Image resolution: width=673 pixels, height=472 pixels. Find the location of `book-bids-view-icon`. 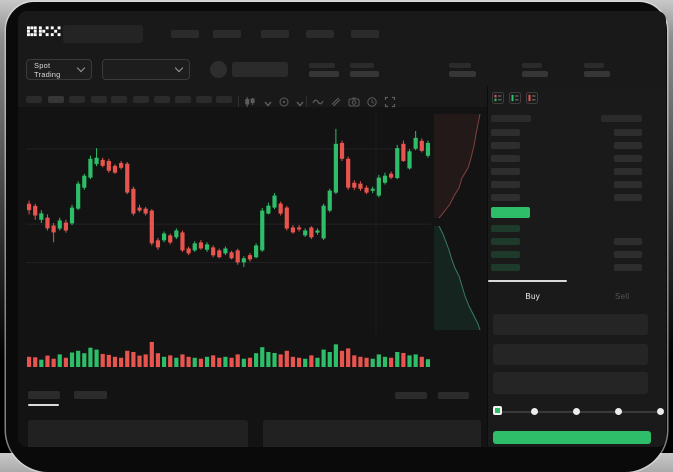

book-bids-view-icon is located at coordinates (515, 98).